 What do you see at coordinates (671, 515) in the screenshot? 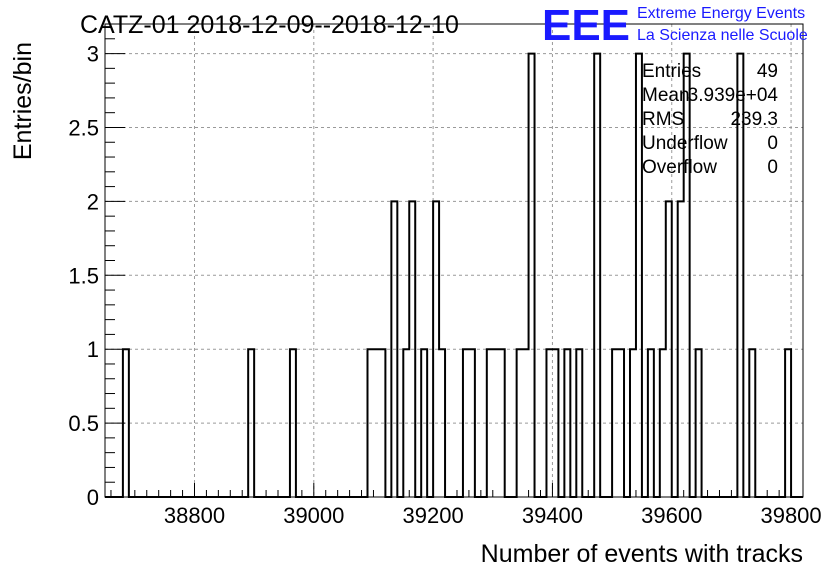
I see `x-tick-label: 39600` at bounding box center [671, 515].